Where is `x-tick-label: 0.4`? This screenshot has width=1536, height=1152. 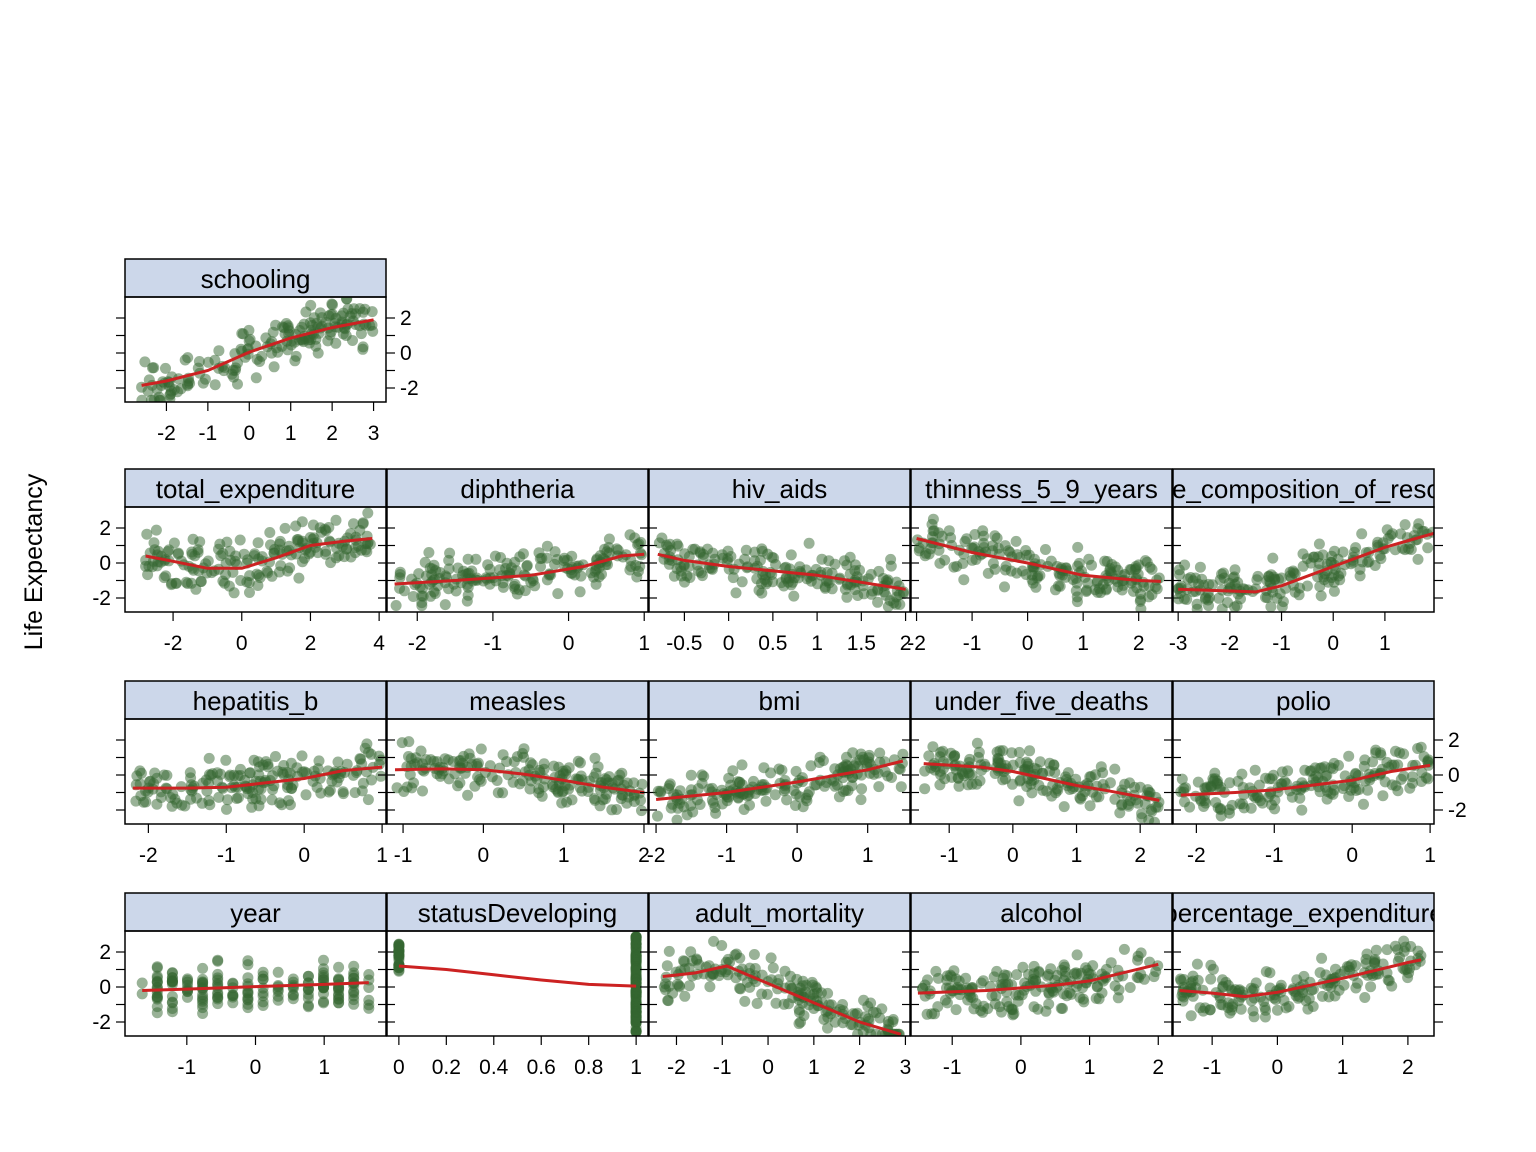
x-tick-label: 0.4 is located at coordinates (494, 1067).